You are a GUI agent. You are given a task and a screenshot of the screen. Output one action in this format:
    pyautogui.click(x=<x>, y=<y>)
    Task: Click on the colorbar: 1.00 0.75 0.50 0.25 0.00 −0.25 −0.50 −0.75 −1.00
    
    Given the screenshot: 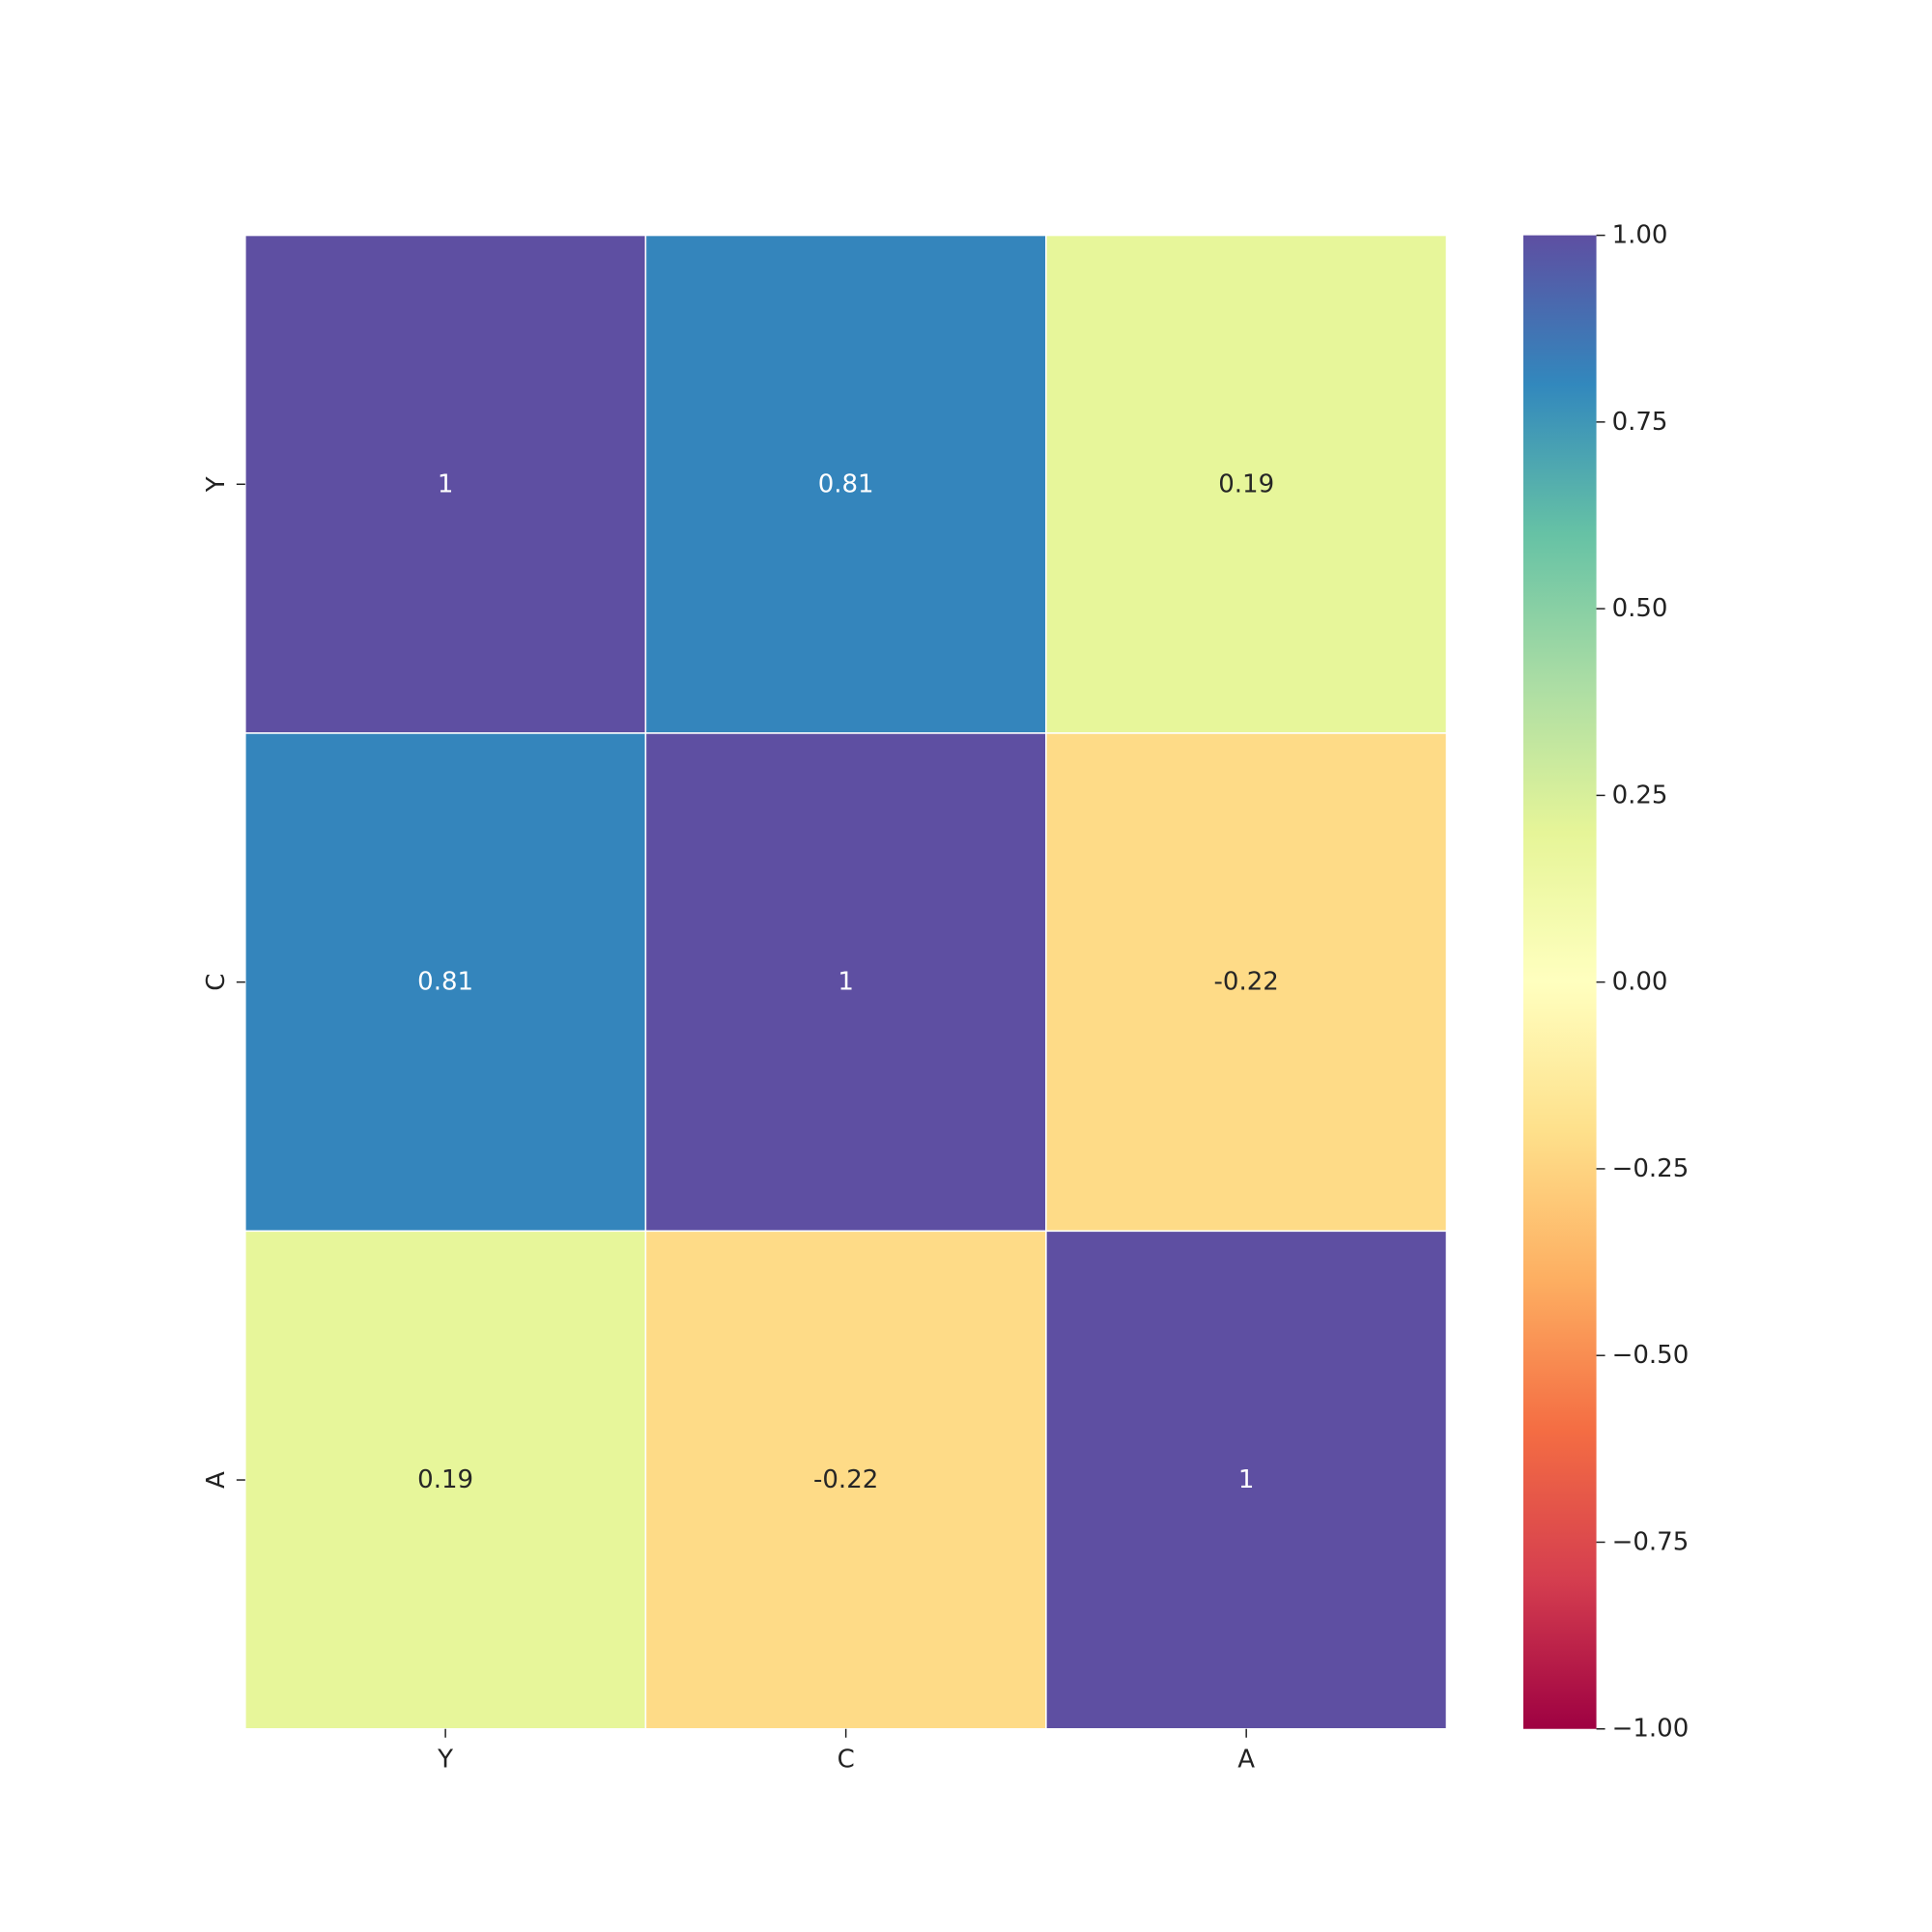 What is the action you would take?
    pyautogui.click(x=1606, y=982)
    